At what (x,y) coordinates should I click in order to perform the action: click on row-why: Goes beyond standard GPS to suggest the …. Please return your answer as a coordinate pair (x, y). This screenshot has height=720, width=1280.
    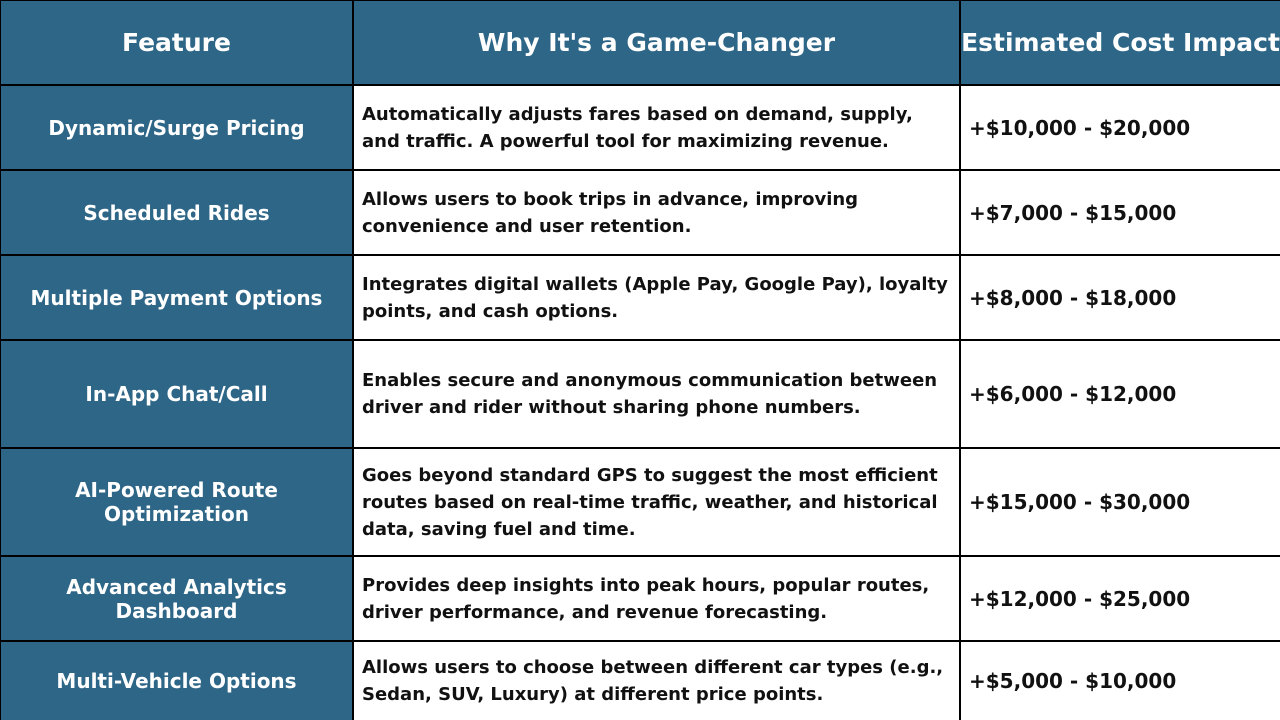
    Looking at the image, I should click on (656, 502).